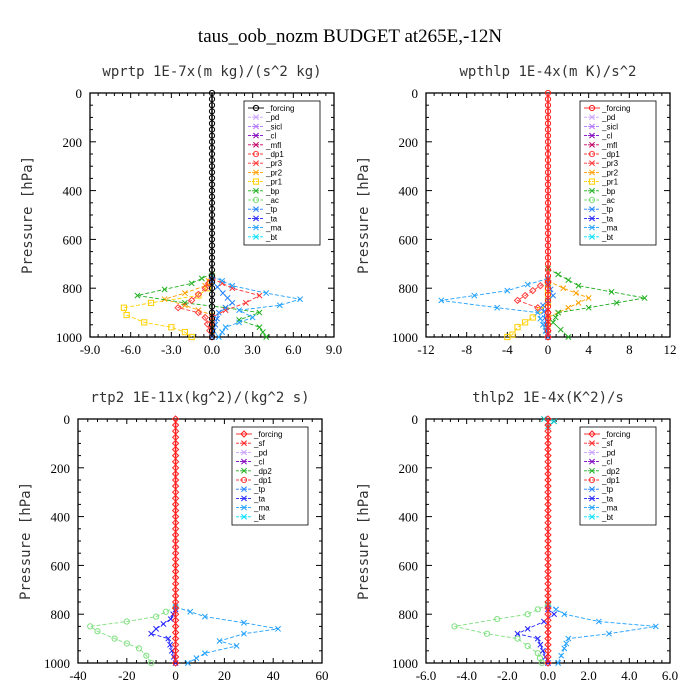 This screenshot has height=700, width=700. Describe the element at coordinates (466, 675) in the screenshot. I see `x-tick-label: -4.0` at that location.